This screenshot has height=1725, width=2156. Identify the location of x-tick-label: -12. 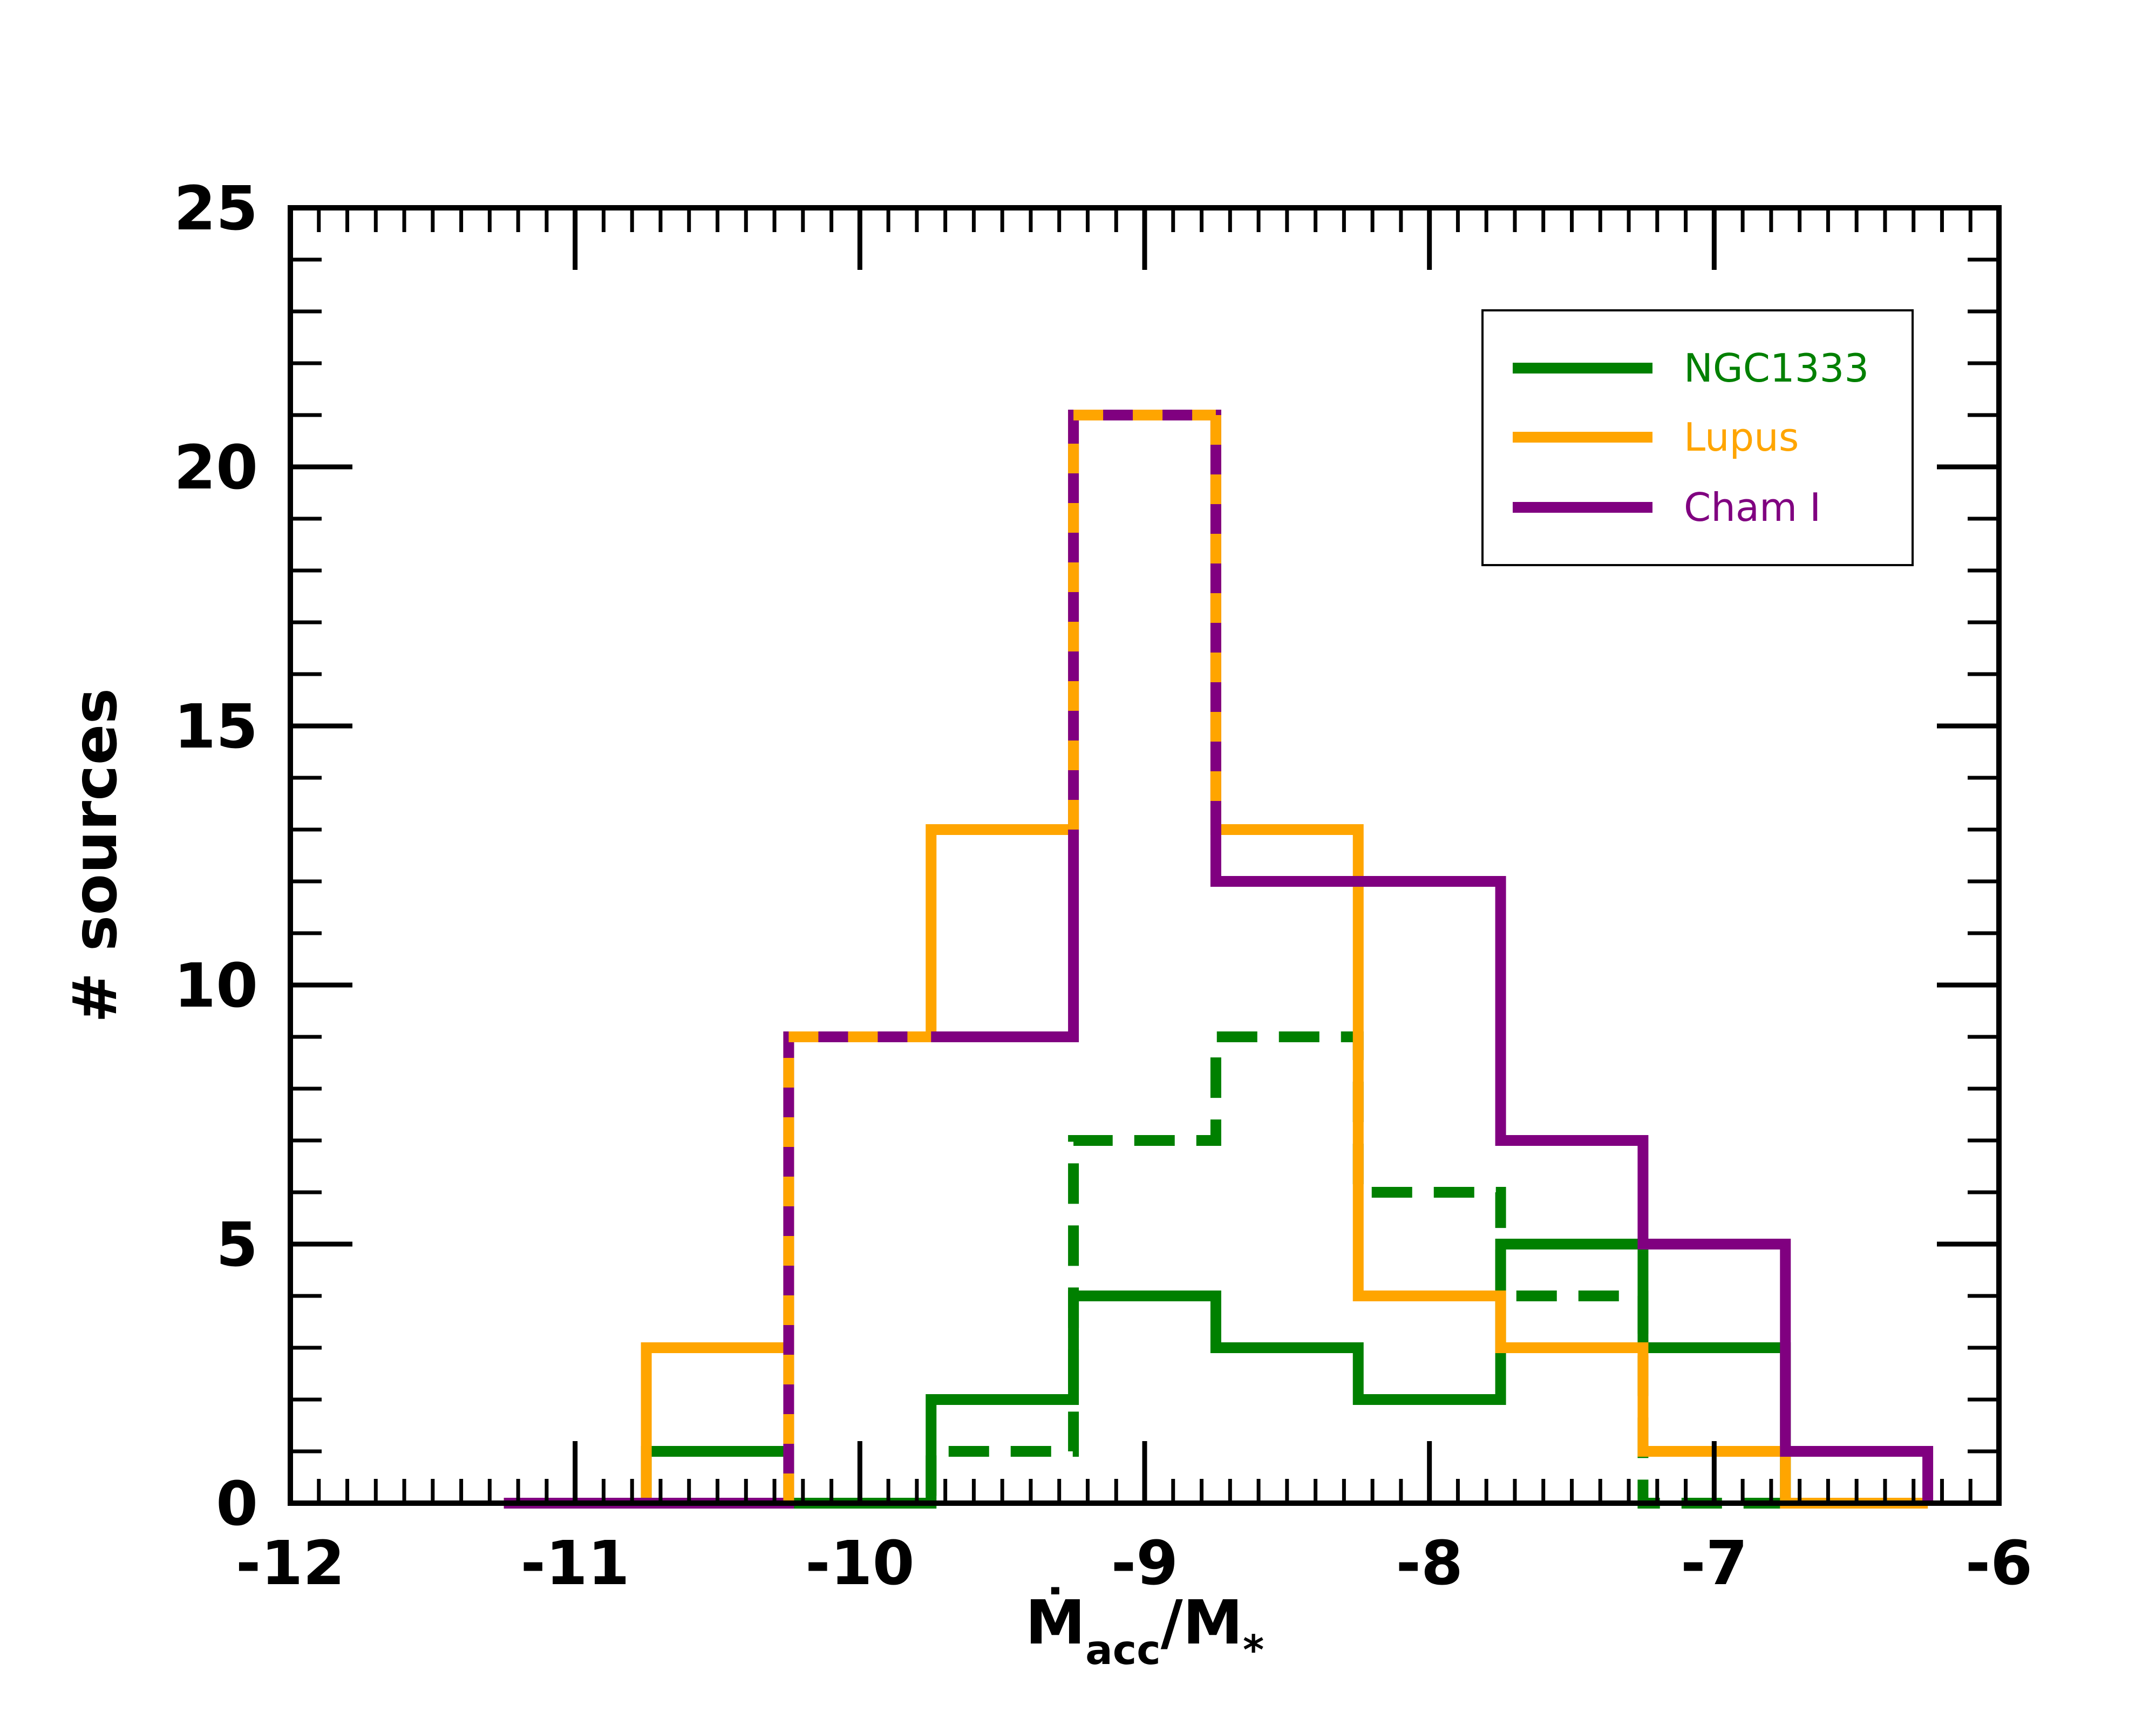
(291, 1564).